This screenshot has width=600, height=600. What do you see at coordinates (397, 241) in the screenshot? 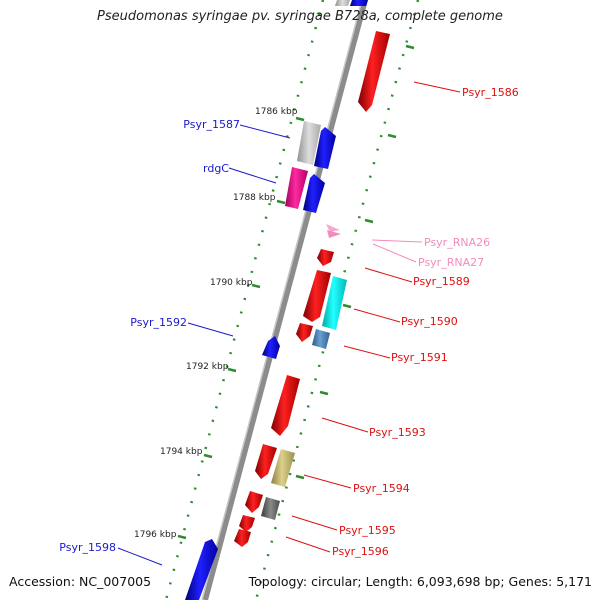
I see `connector-psyr-rna26` at bounding box center [397, 241].